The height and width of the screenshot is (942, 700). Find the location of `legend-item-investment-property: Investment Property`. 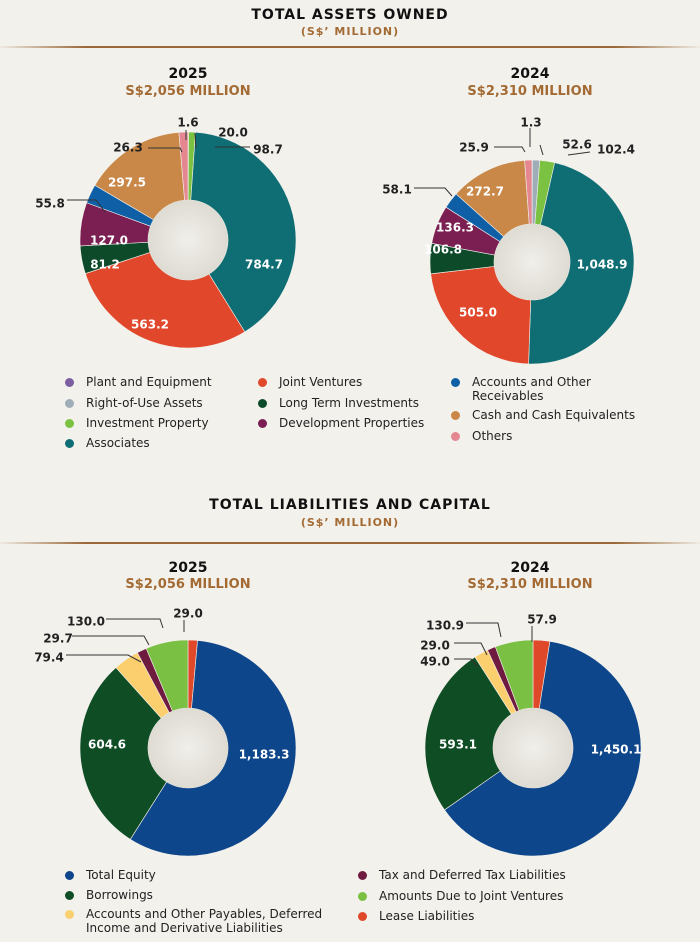

legend-item-investment-property: Investment Property is located at coordinates (137, 423).